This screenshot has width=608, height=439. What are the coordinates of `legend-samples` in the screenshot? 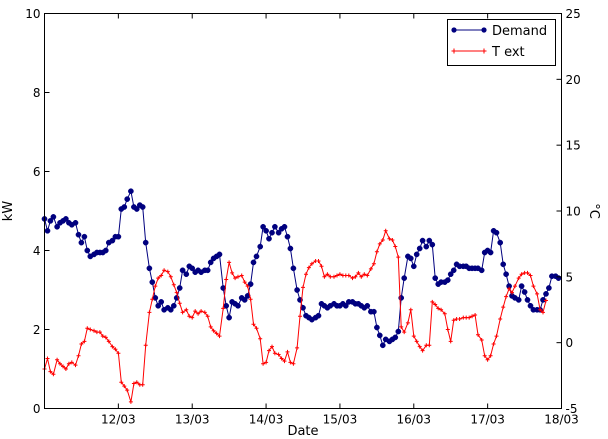 It's located at (469, 40).